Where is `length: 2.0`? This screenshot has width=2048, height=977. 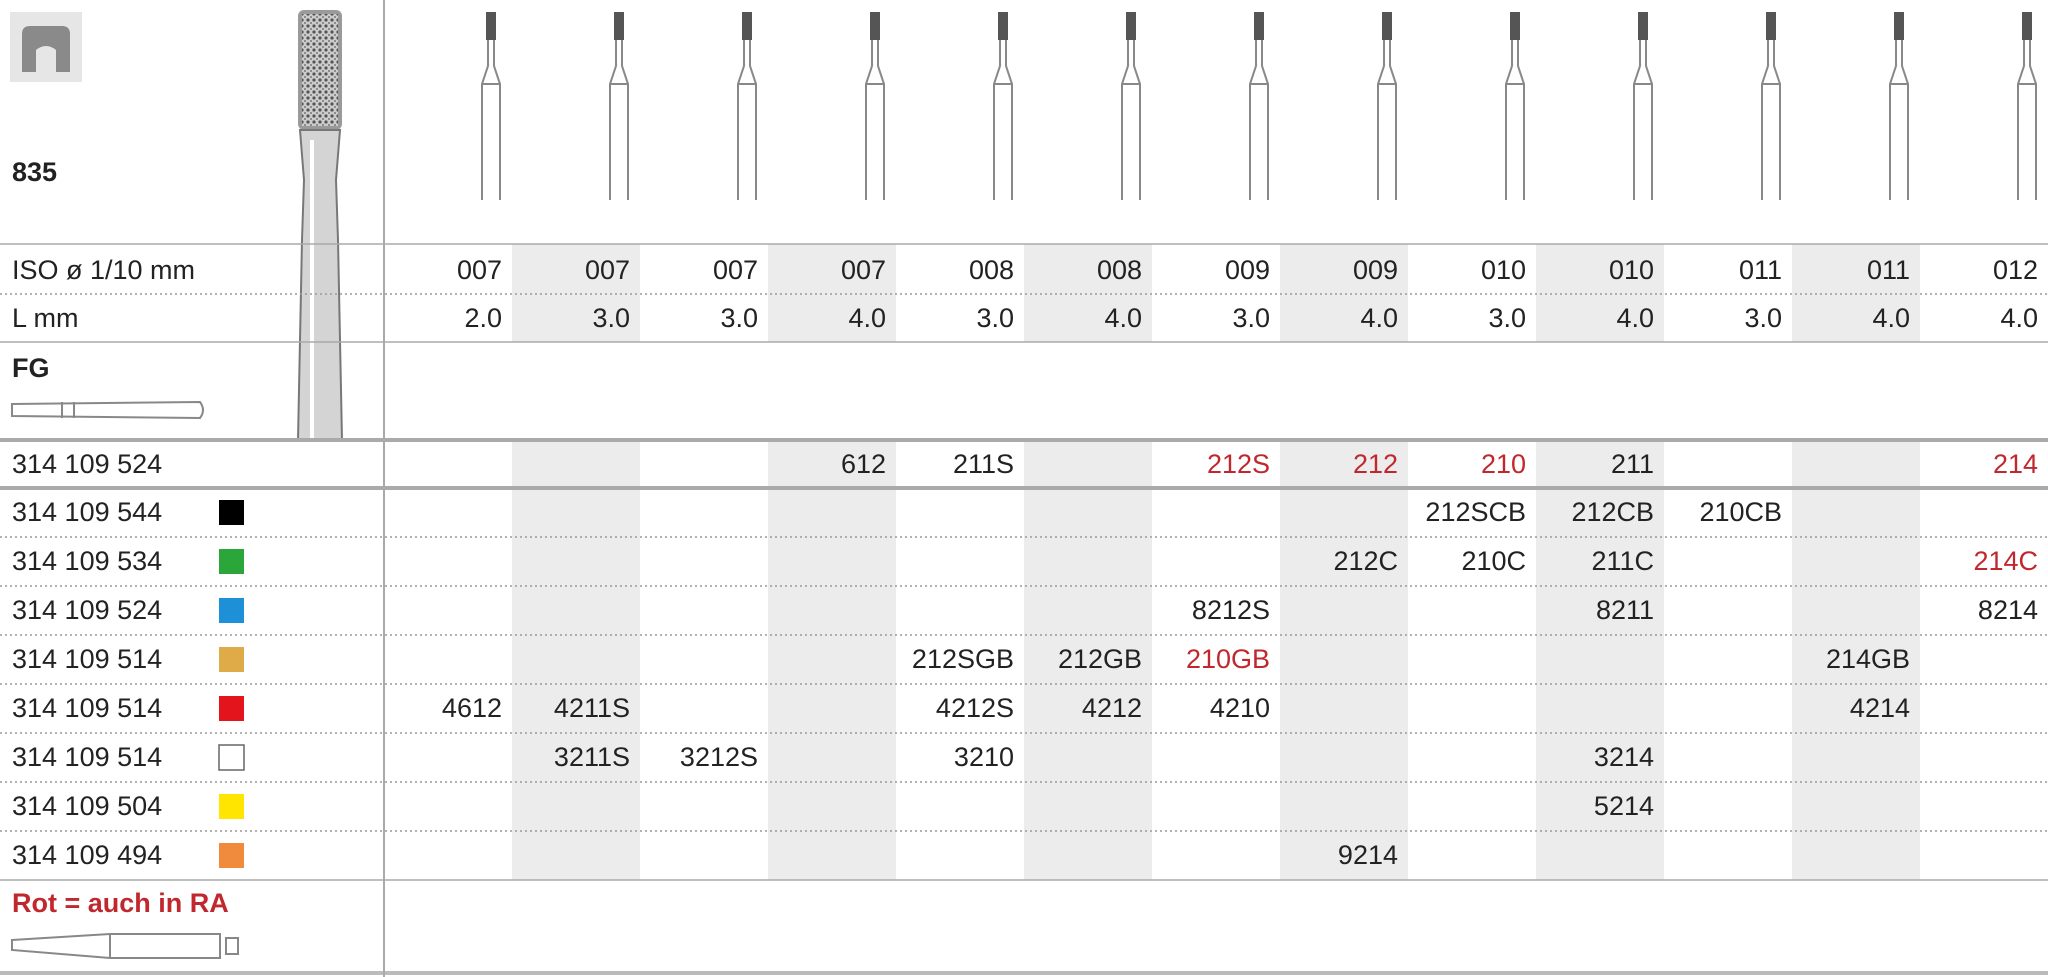
length: 2.0 is located at coordinates (483, 318).